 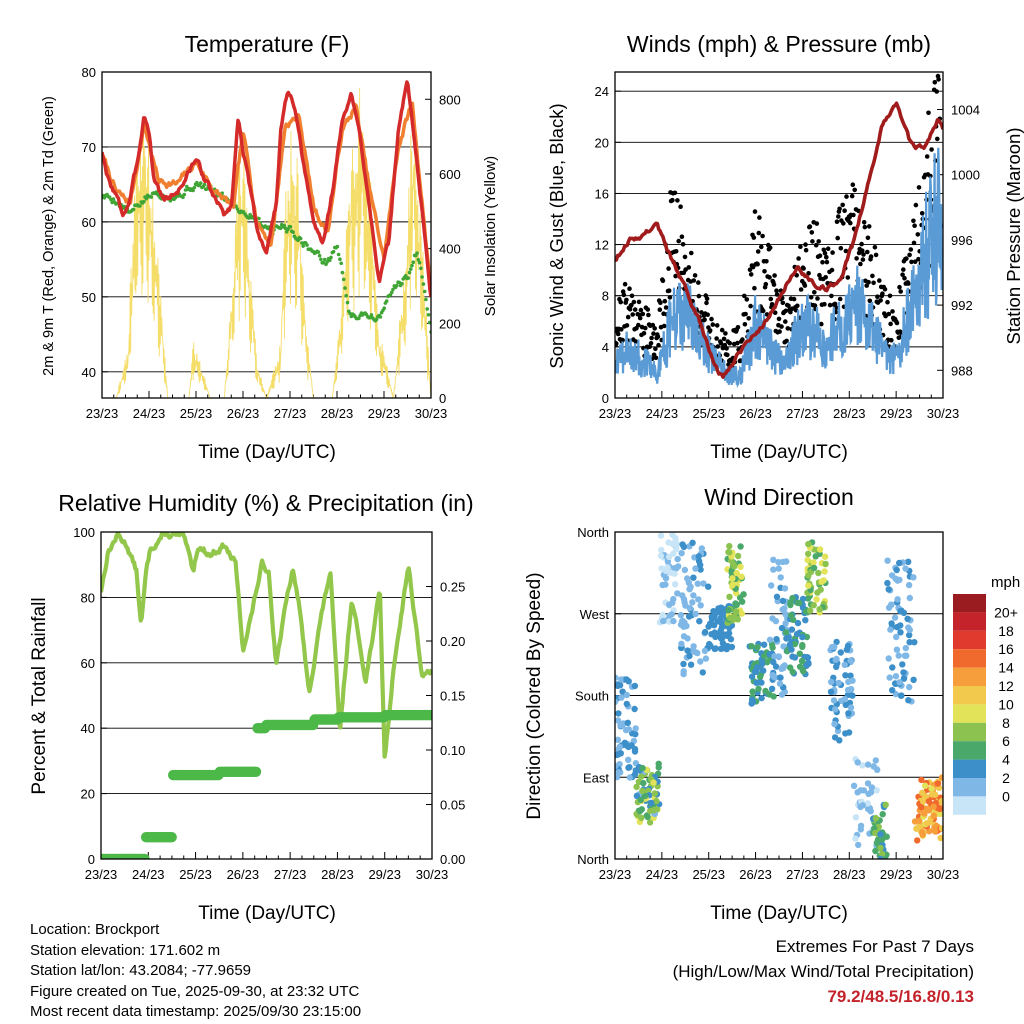 I want to click on temperature-xtick-label: 29/23, so click(x=384, y=413).